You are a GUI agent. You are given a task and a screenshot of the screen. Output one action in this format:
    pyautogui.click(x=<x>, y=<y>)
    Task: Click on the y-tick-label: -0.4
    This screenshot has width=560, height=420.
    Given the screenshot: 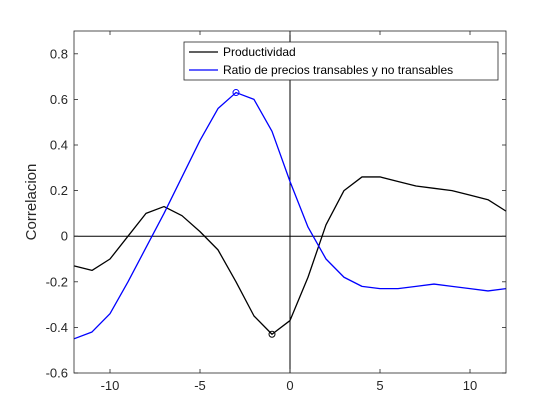 What is the action you would take?
    pyautogui.click(x=57, y=327)
    